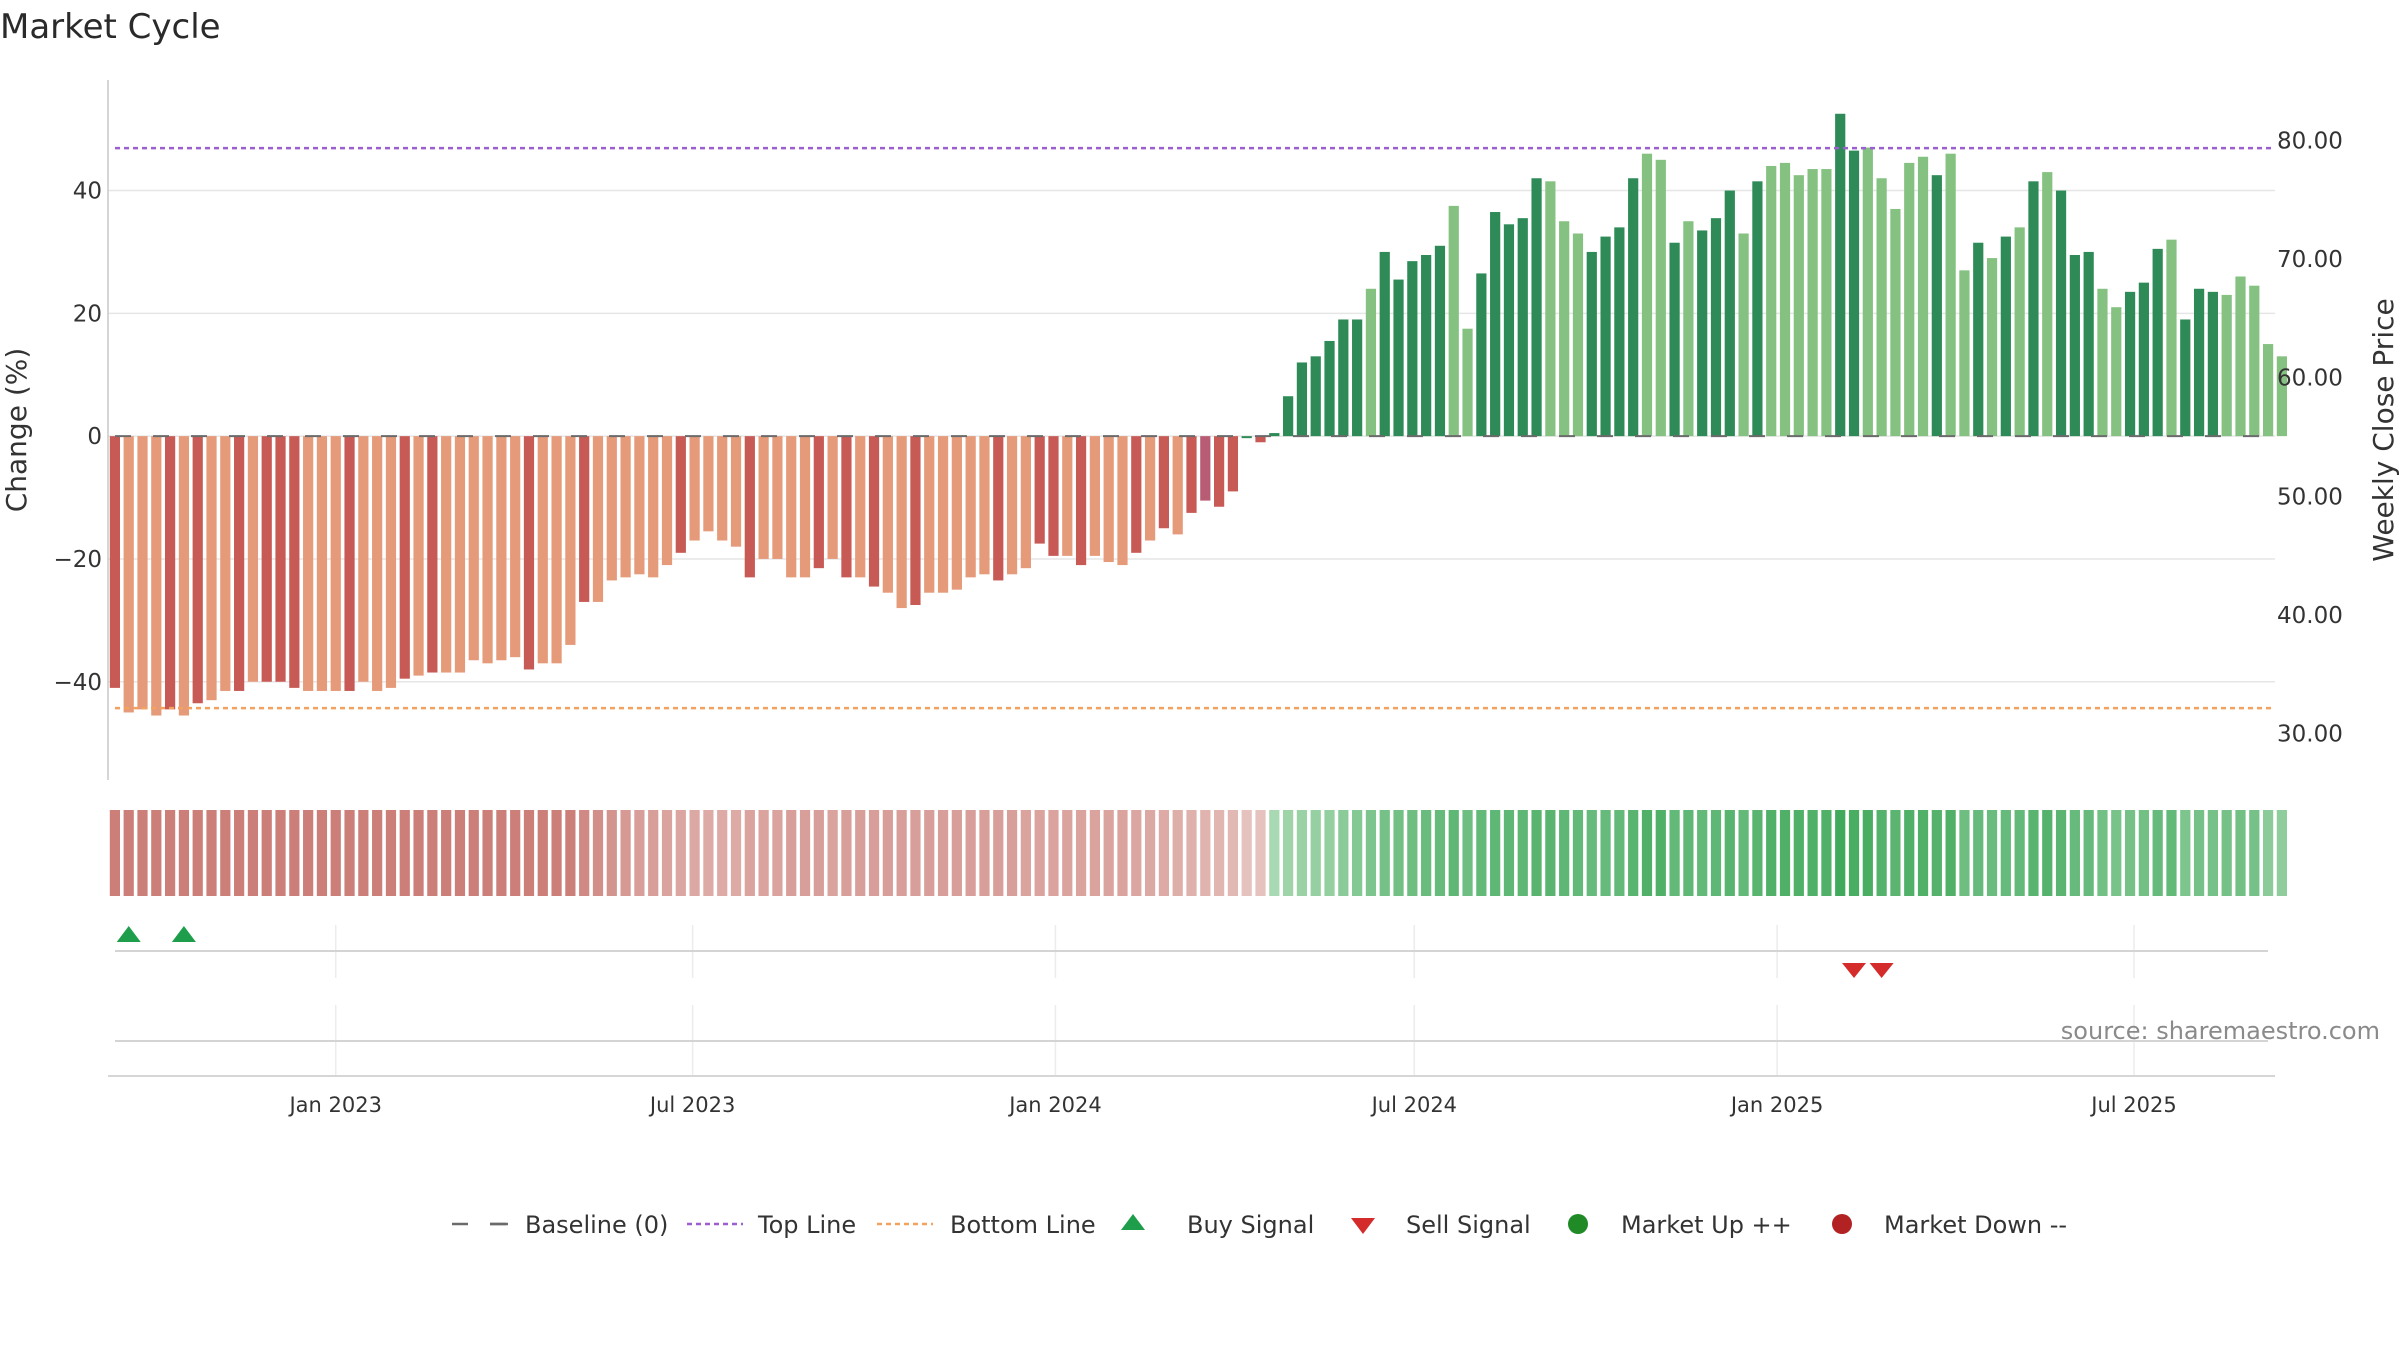 Image resolution: width=2400 pixels, height=1350 pixels. What do you see at coordinates (2310, 437) in the screenshot?
I see `y2-axis: 30.00 40.00 50.00 60.00 70.00 80.00` at bounding box center [2310, 437].